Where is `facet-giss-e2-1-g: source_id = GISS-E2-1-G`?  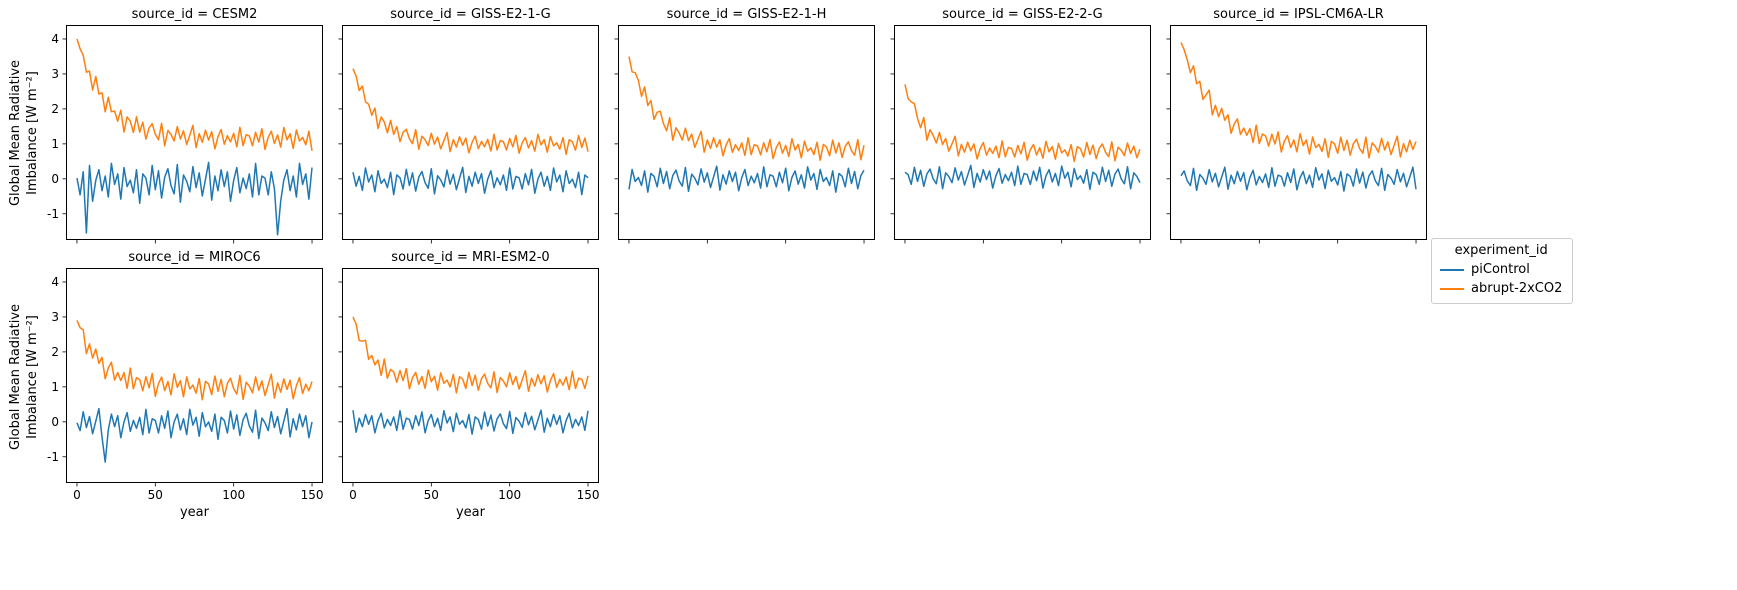 facet-giss-e2-1-g: source_id = GISS-E2-1-G is located at coordinates (468, 124).